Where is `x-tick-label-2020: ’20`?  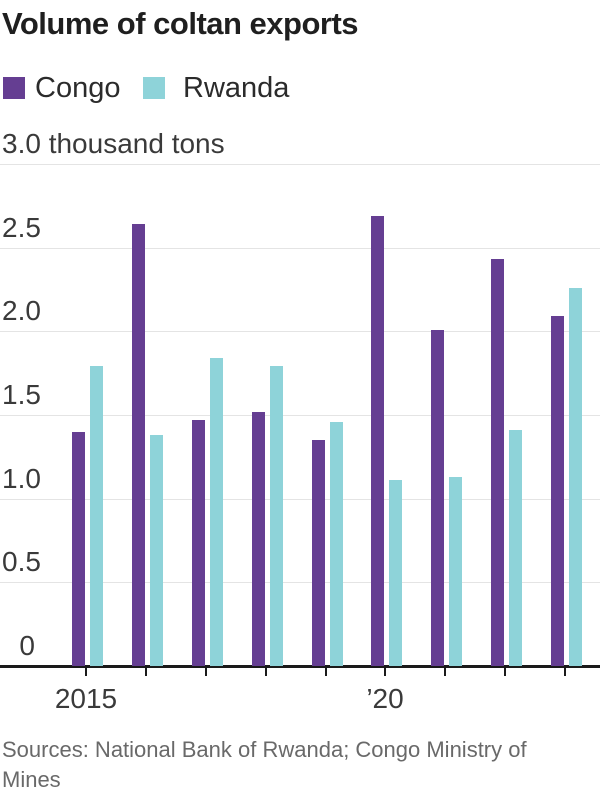
x-tick-label-2020: ’20 is located at coordinates (385, 698).